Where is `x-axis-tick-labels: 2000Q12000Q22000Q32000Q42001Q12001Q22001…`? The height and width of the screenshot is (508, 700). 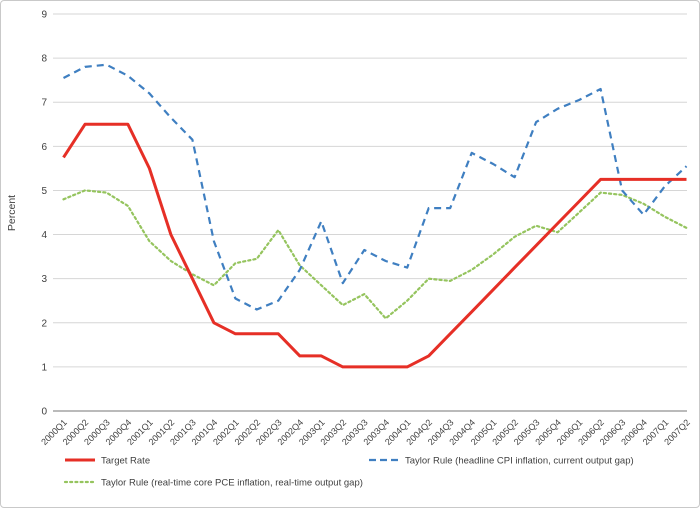
x-axis-tick-labels: 2000Q12000Q22000Q32000Q42001Q12001Q22001… is located at coordinates (365, 432).